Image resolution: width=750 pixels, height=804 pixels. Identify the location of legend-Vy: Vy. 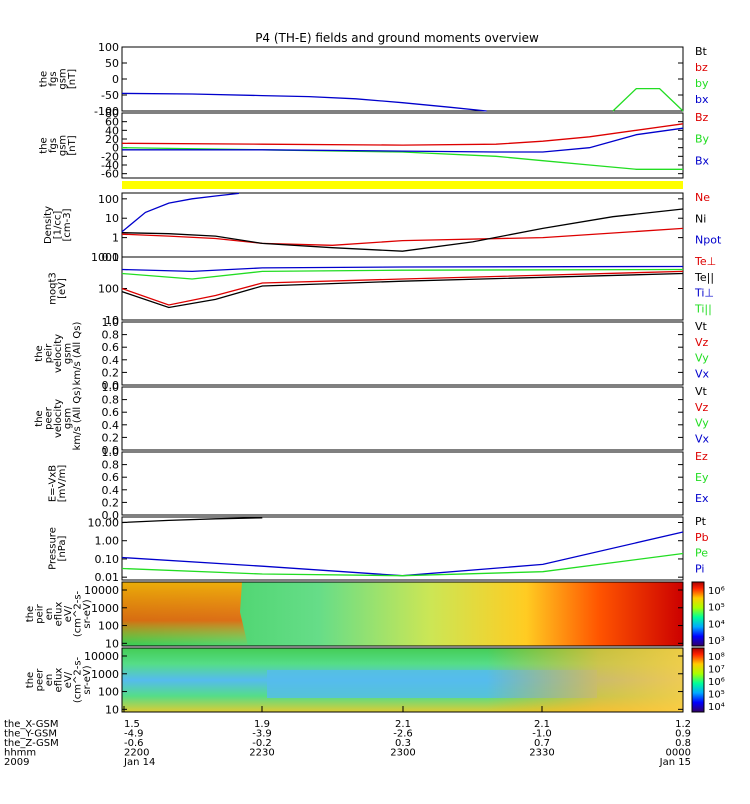
(702, 358).